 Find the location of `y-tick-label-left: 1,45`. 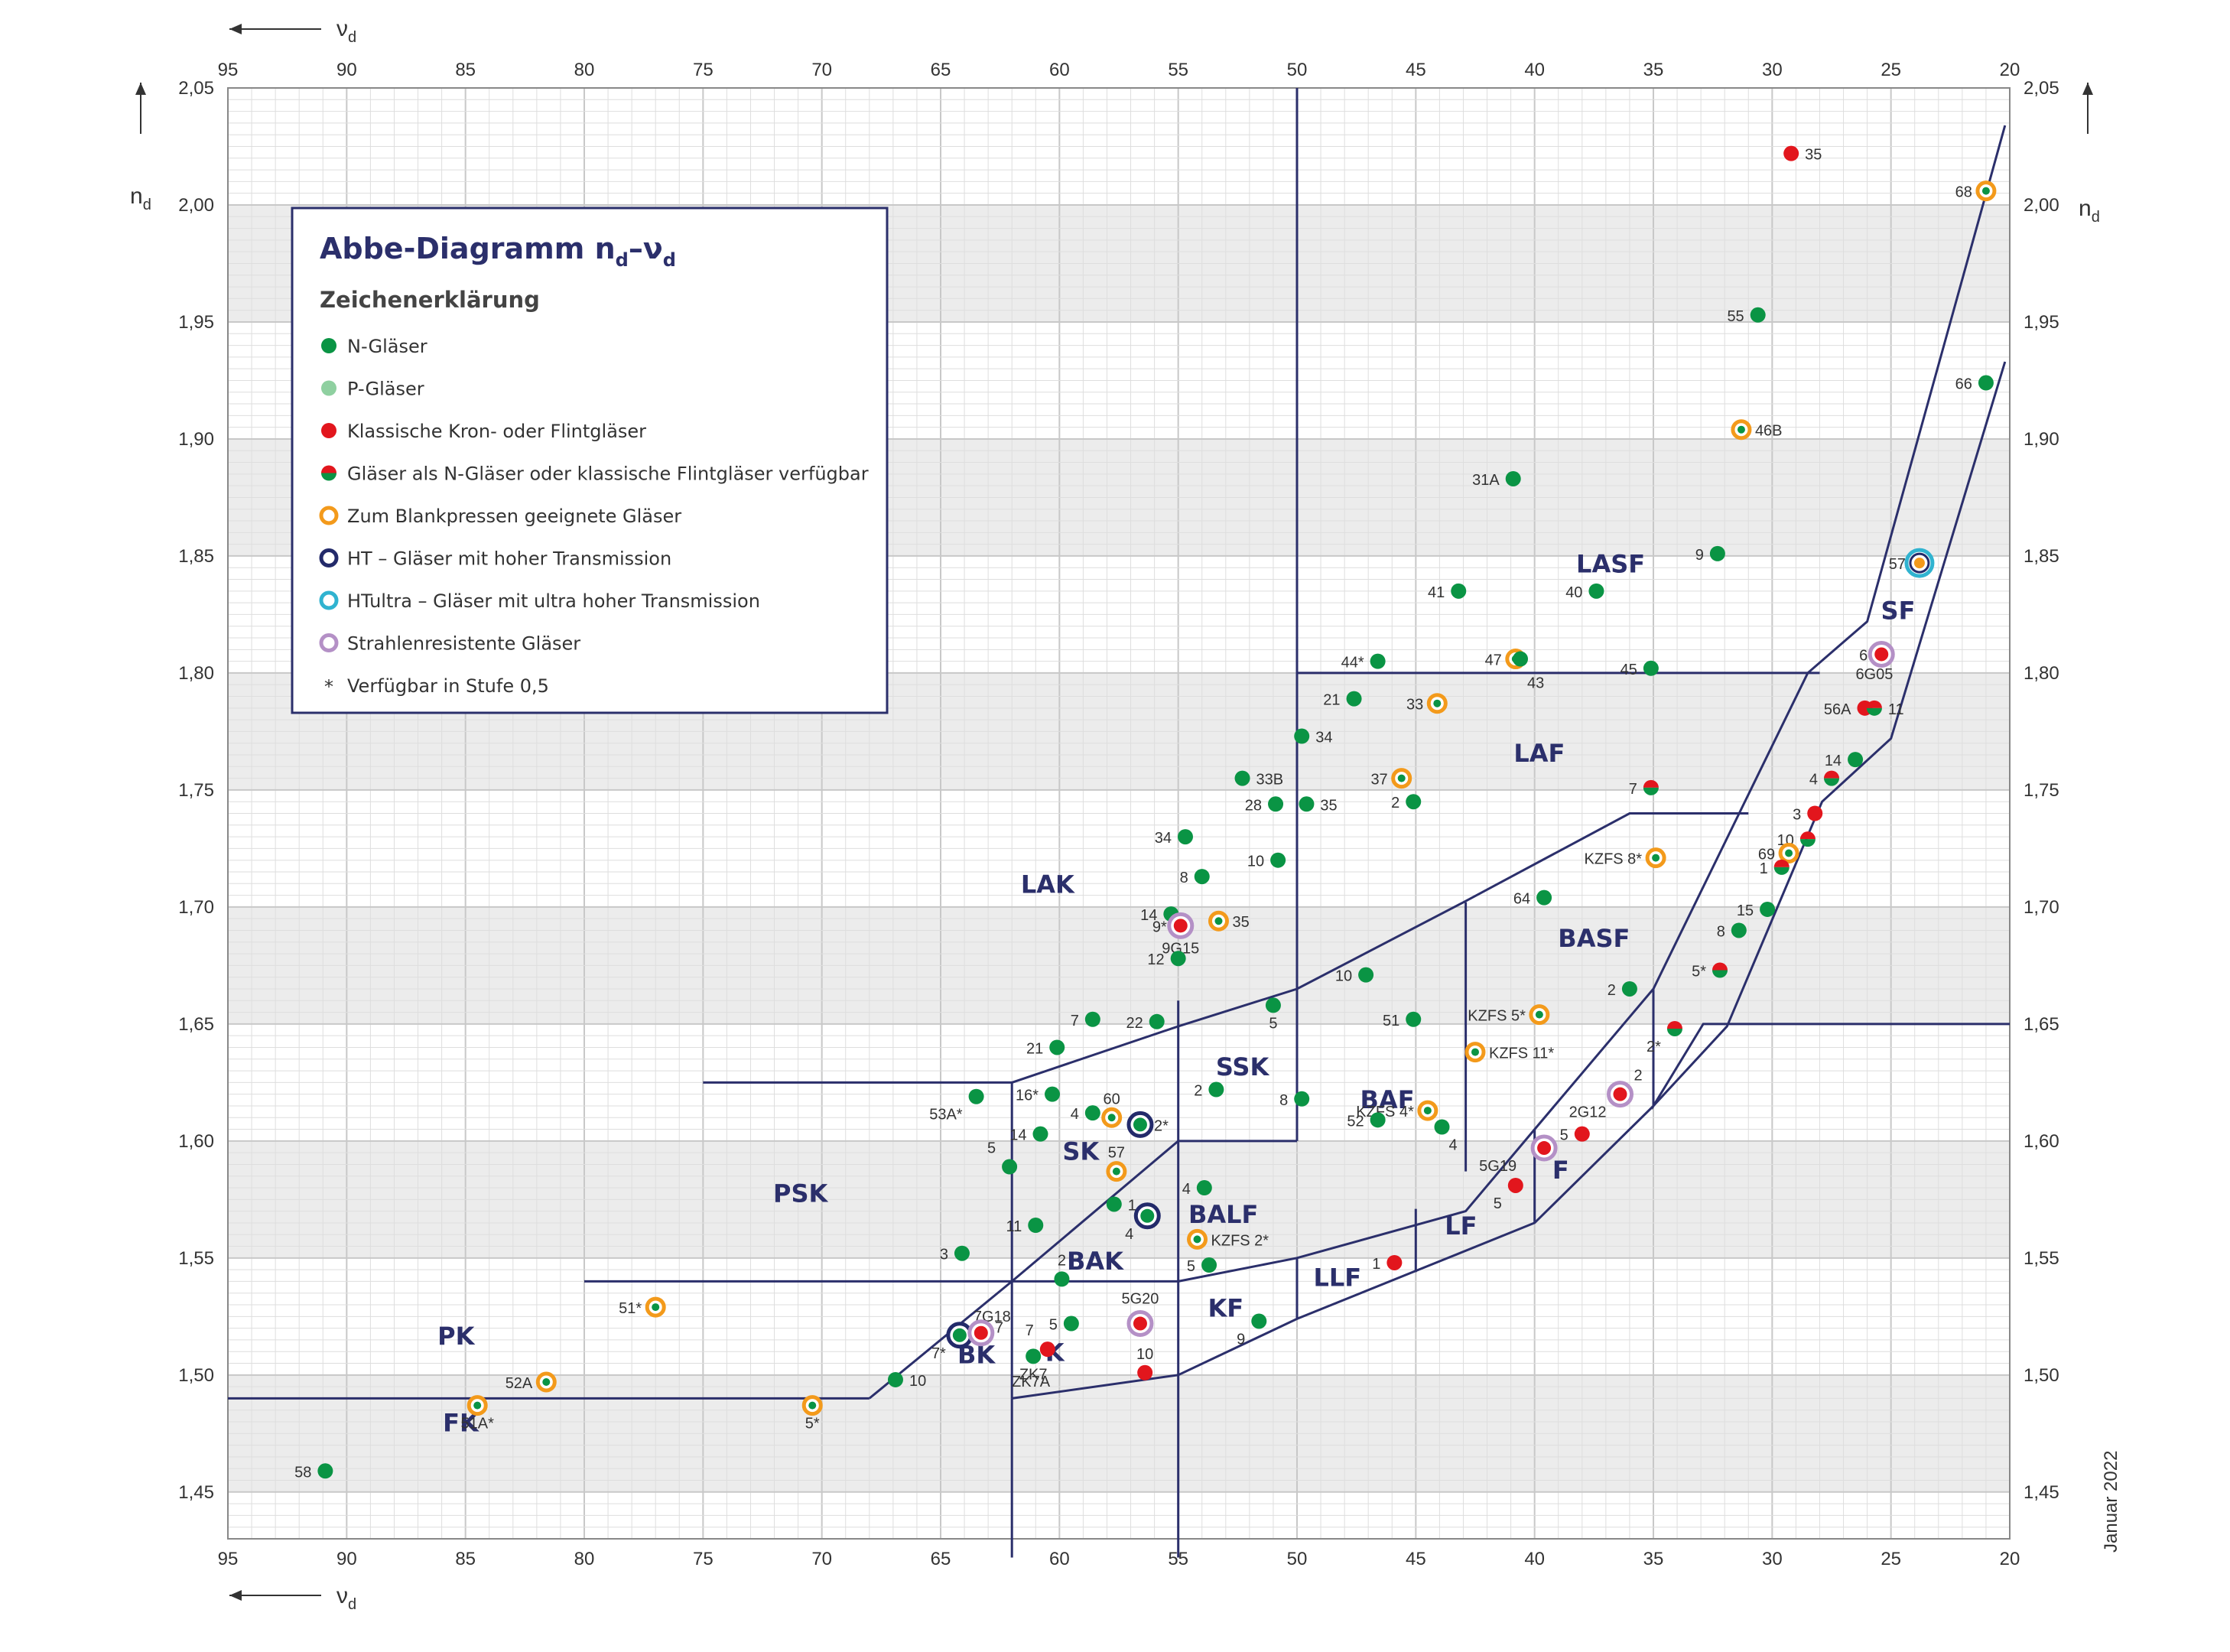

y-tick-label-left: 1,45 is located at coordinates (196, 1493).